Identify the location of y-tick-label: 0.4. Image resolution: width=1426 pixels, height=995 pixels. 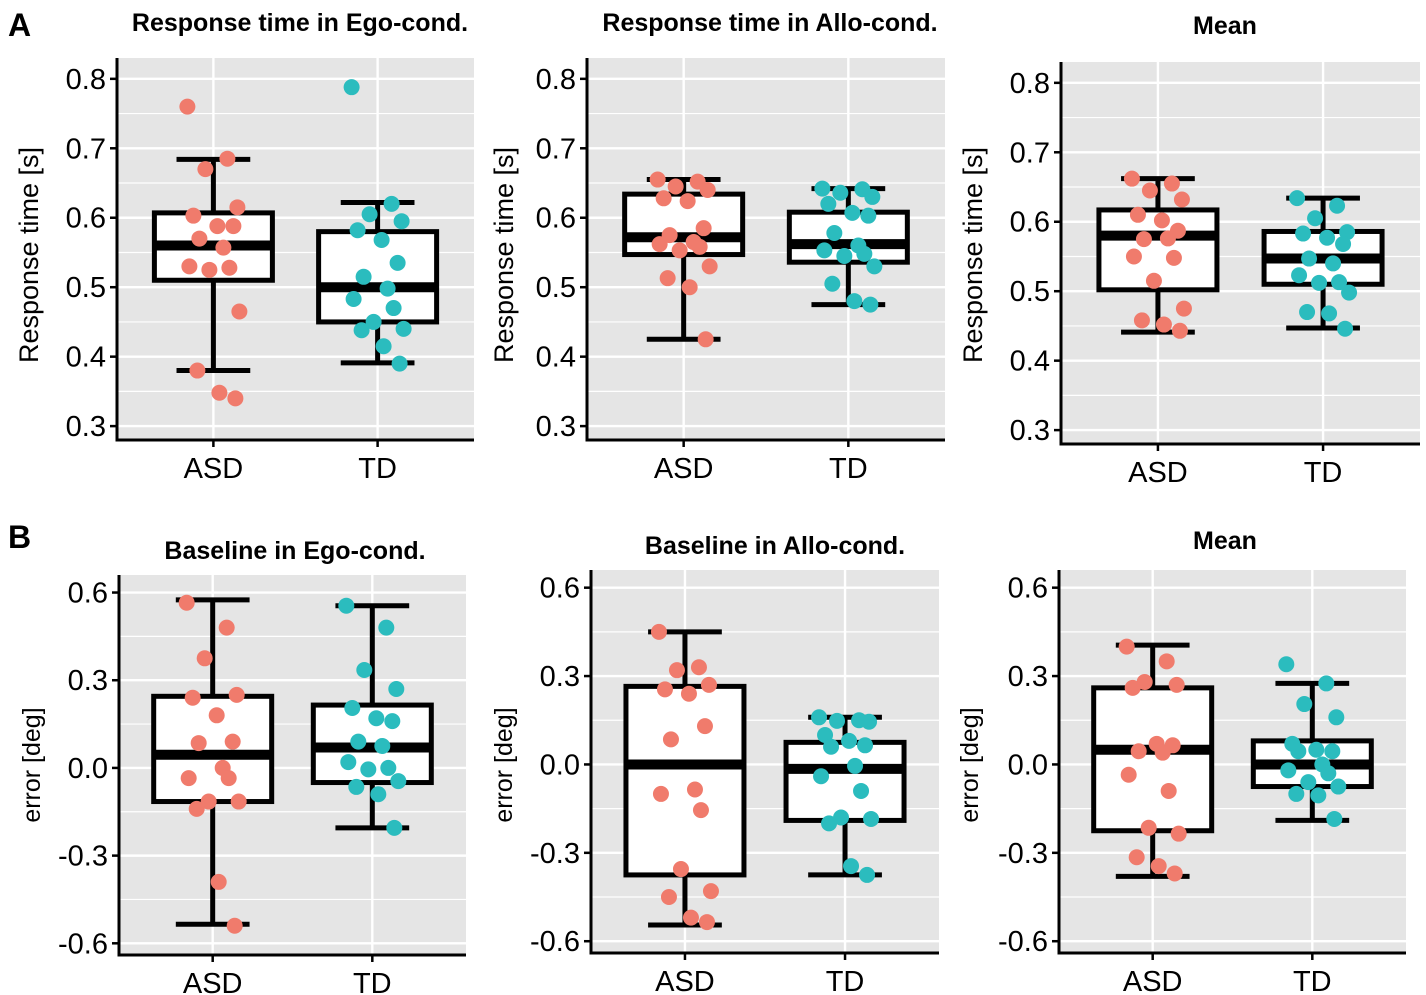
(1030, 362).